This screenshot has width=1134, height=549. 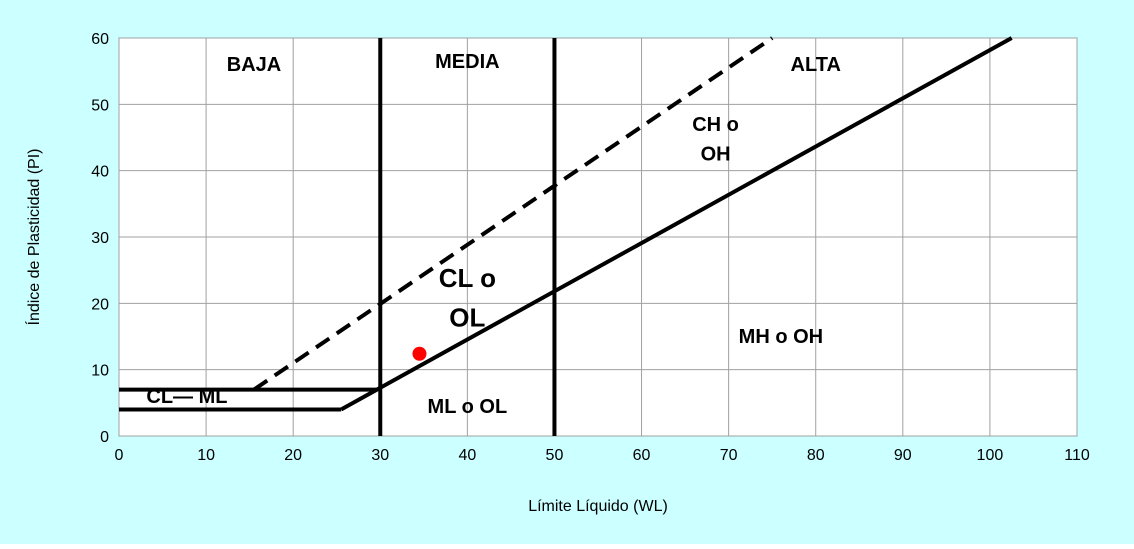 I want to click on y-tick-label: 10, so click(x=100, y=371).